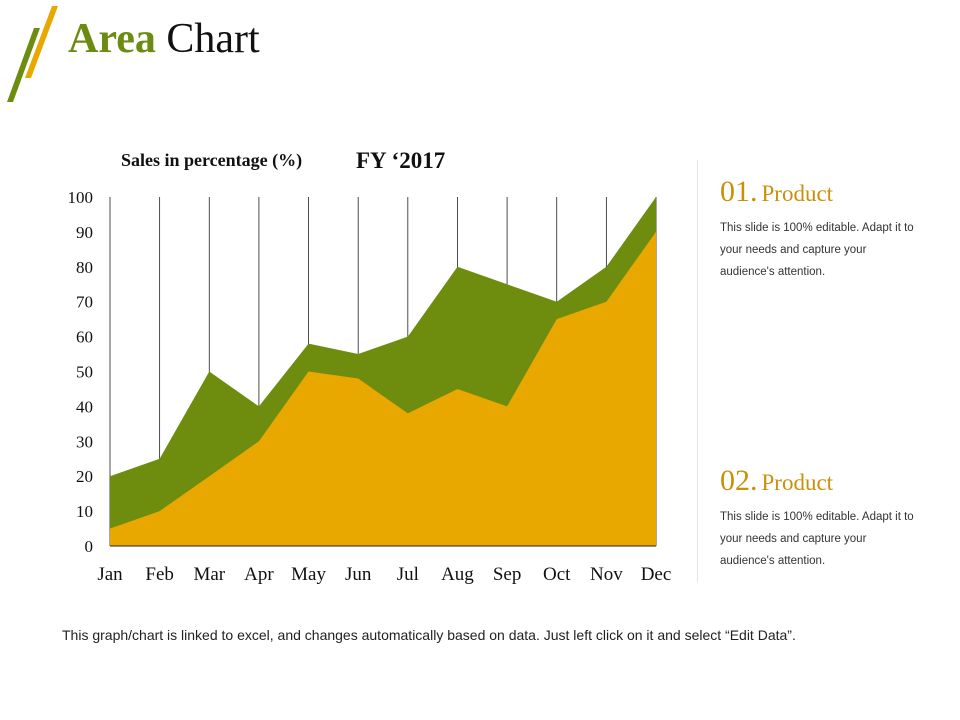 This screenshot has width=960, height=720. What do you see at coordinates (739, 480) in the screenshot?
I see `product-number: 02.` at bounding box center [739, 480].